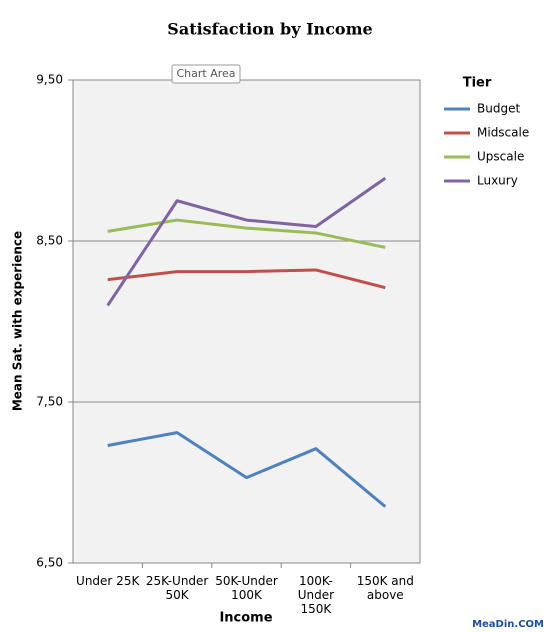  I want to click on y-tick-label: 9,50, so click(49, 80).